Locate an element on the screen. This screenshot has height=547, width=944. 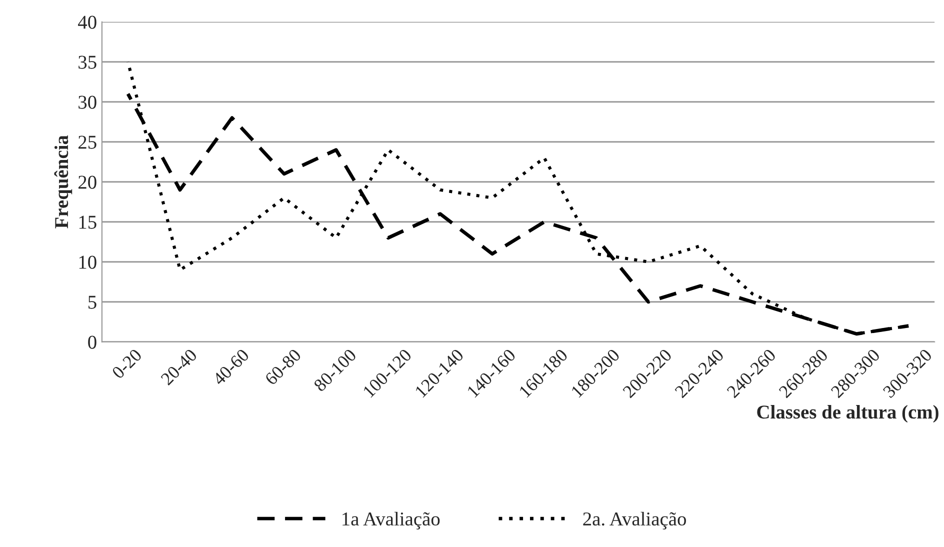
y-tick-label: 15 is located at coordinates (87, 222).